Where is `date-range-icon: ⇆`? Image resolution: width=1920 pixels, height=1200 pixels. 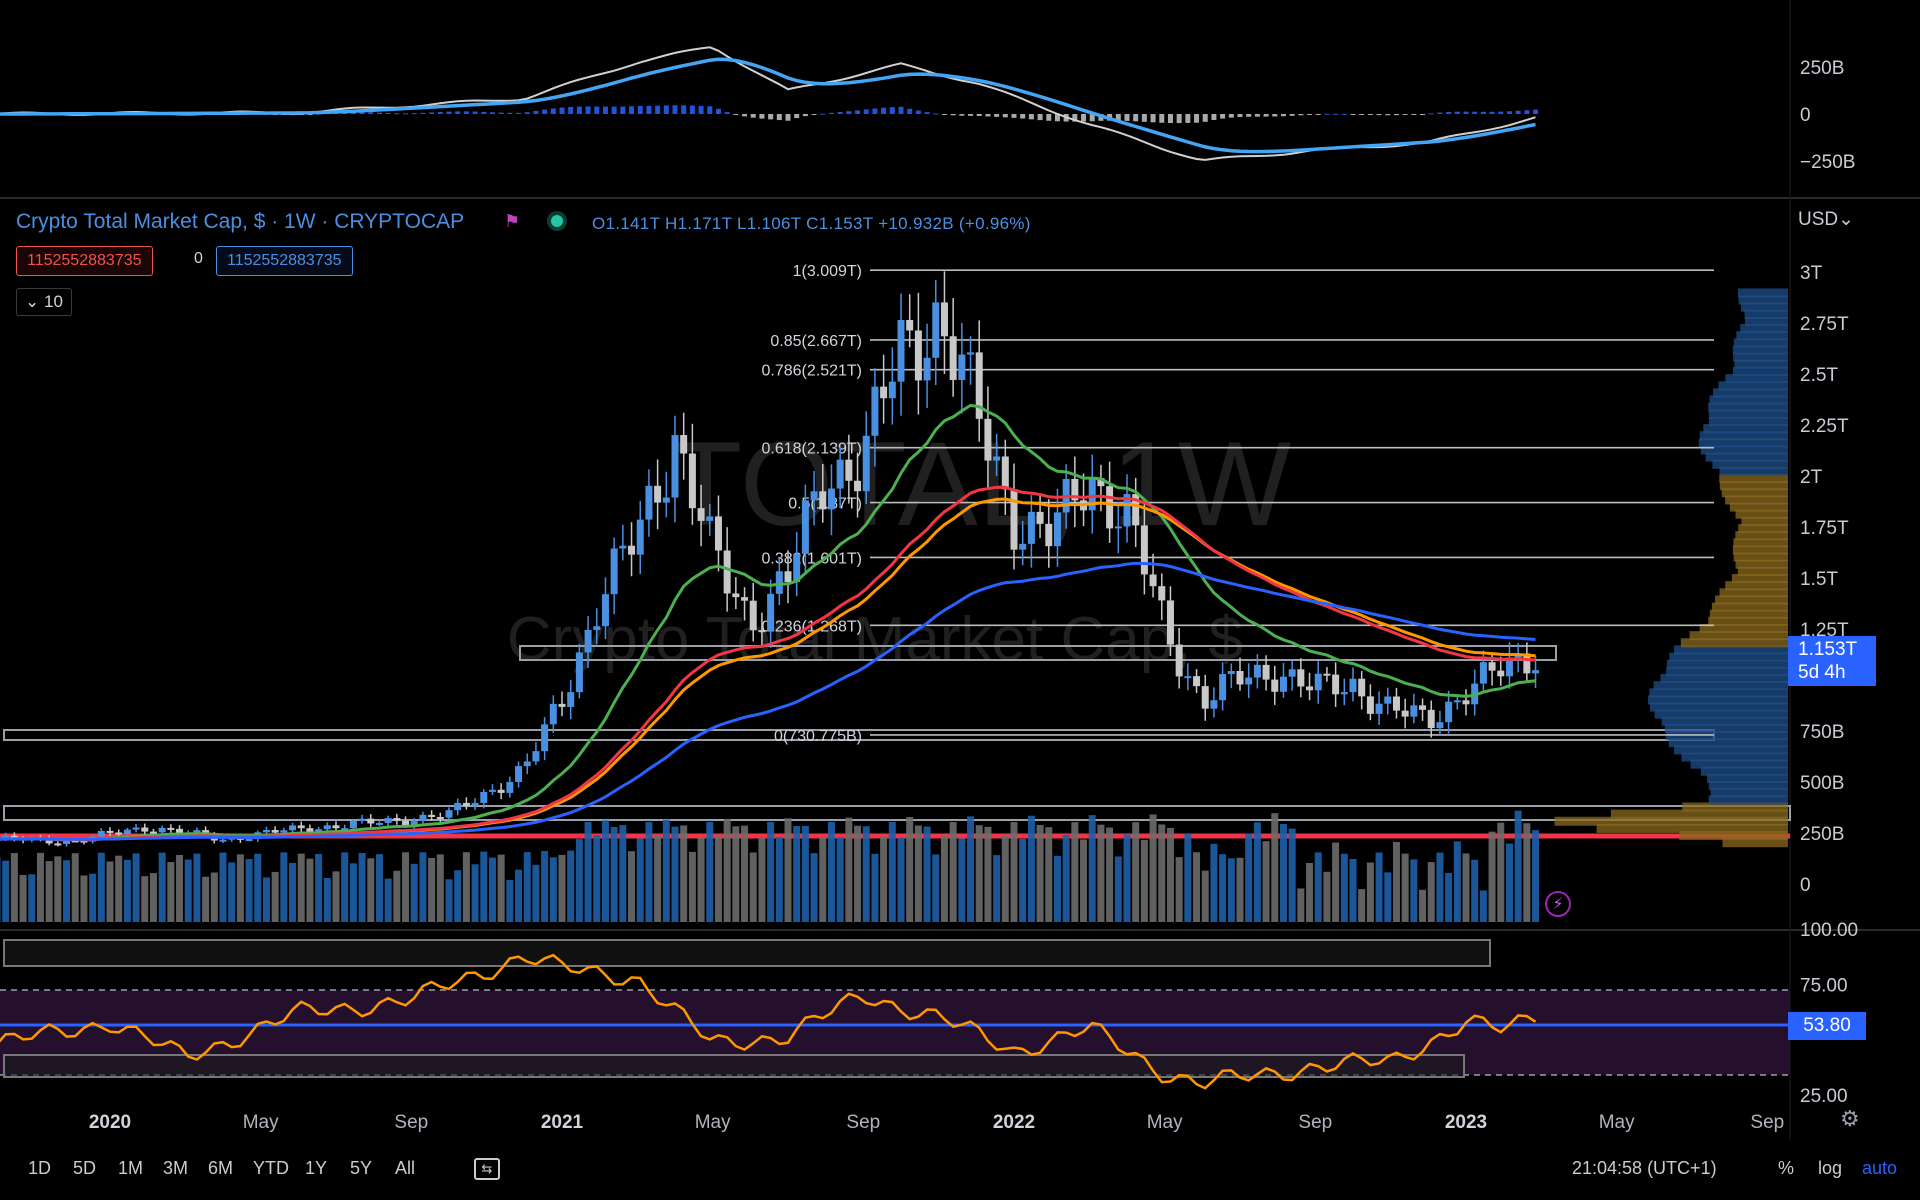
date-range-icon: ⇆ is located at coordinates (487, 1169).